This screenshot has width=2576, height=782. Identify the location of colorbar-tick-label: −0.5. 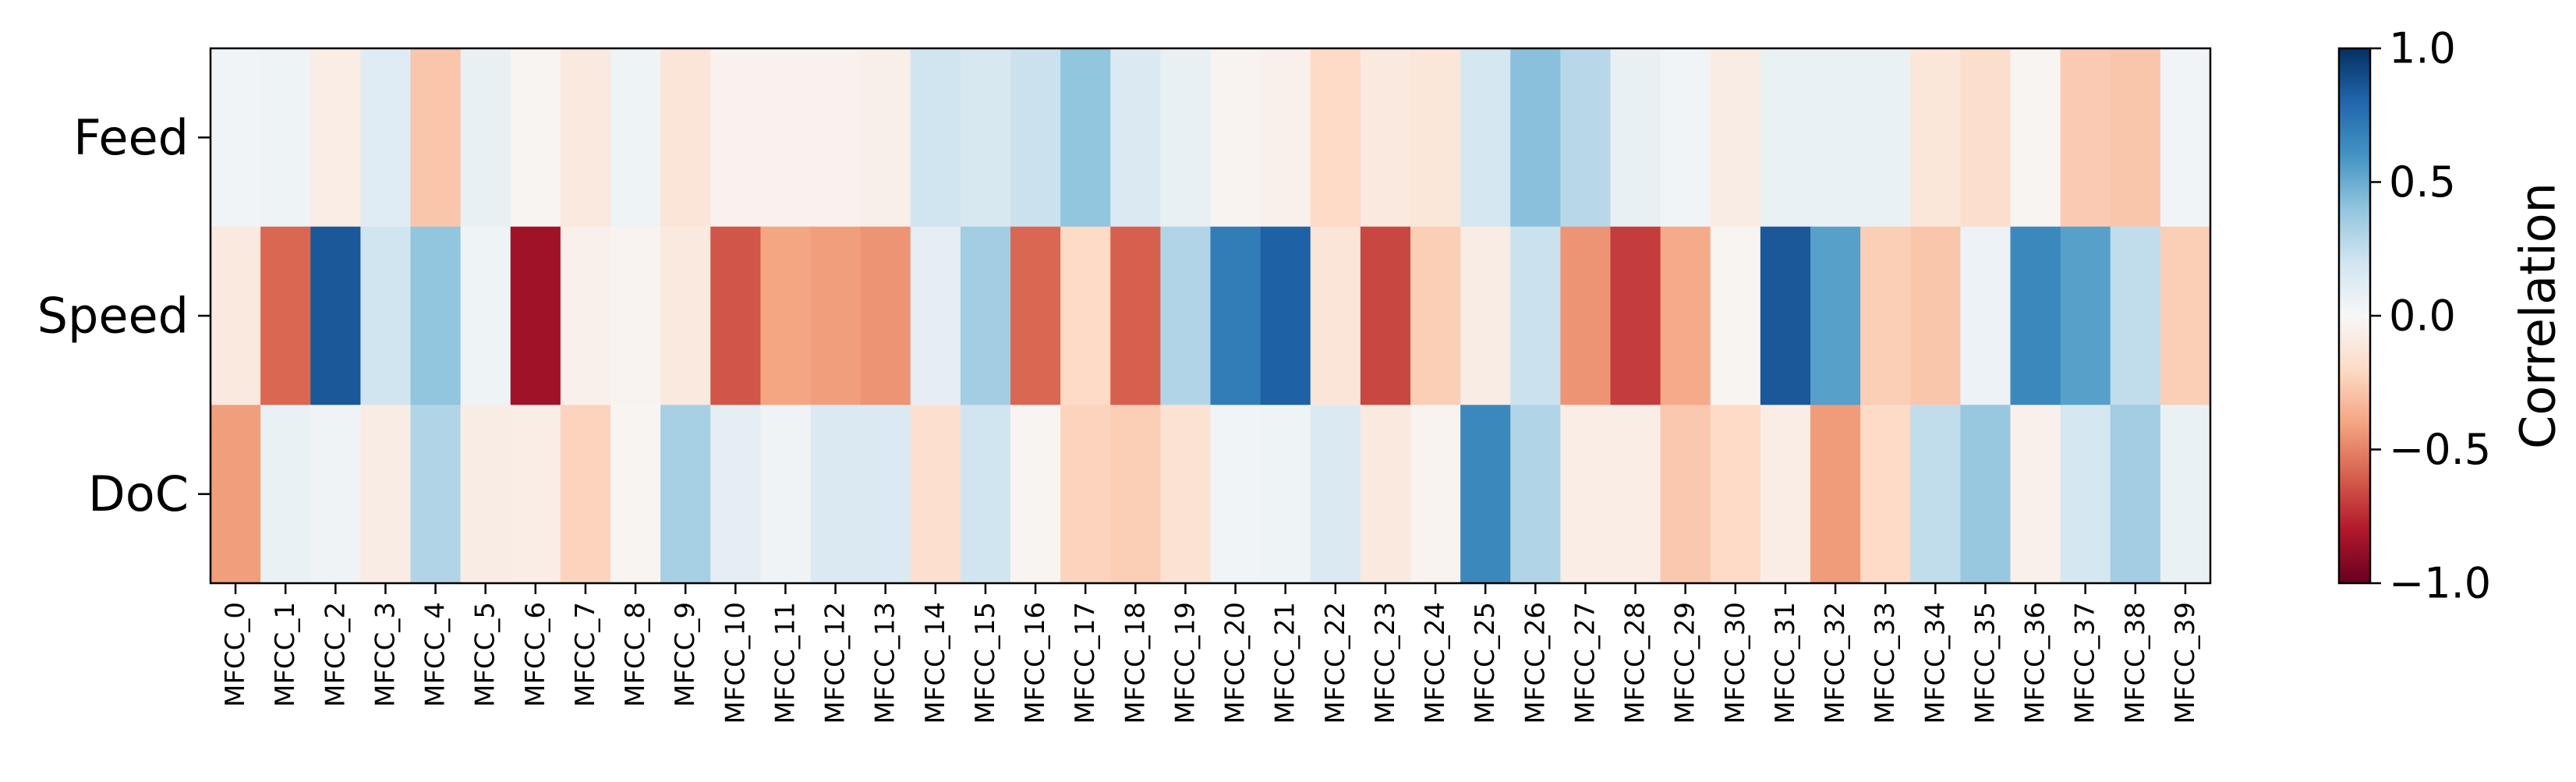
(2440, 449).